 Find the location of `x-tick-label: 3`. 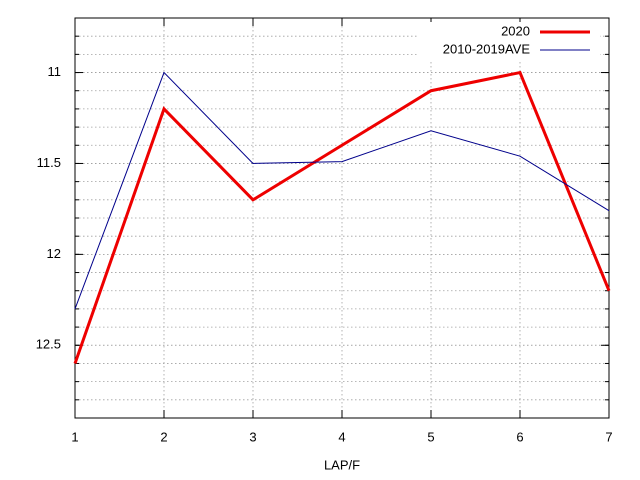

x-tick-label: 3 is located at coordinates (252, 436).